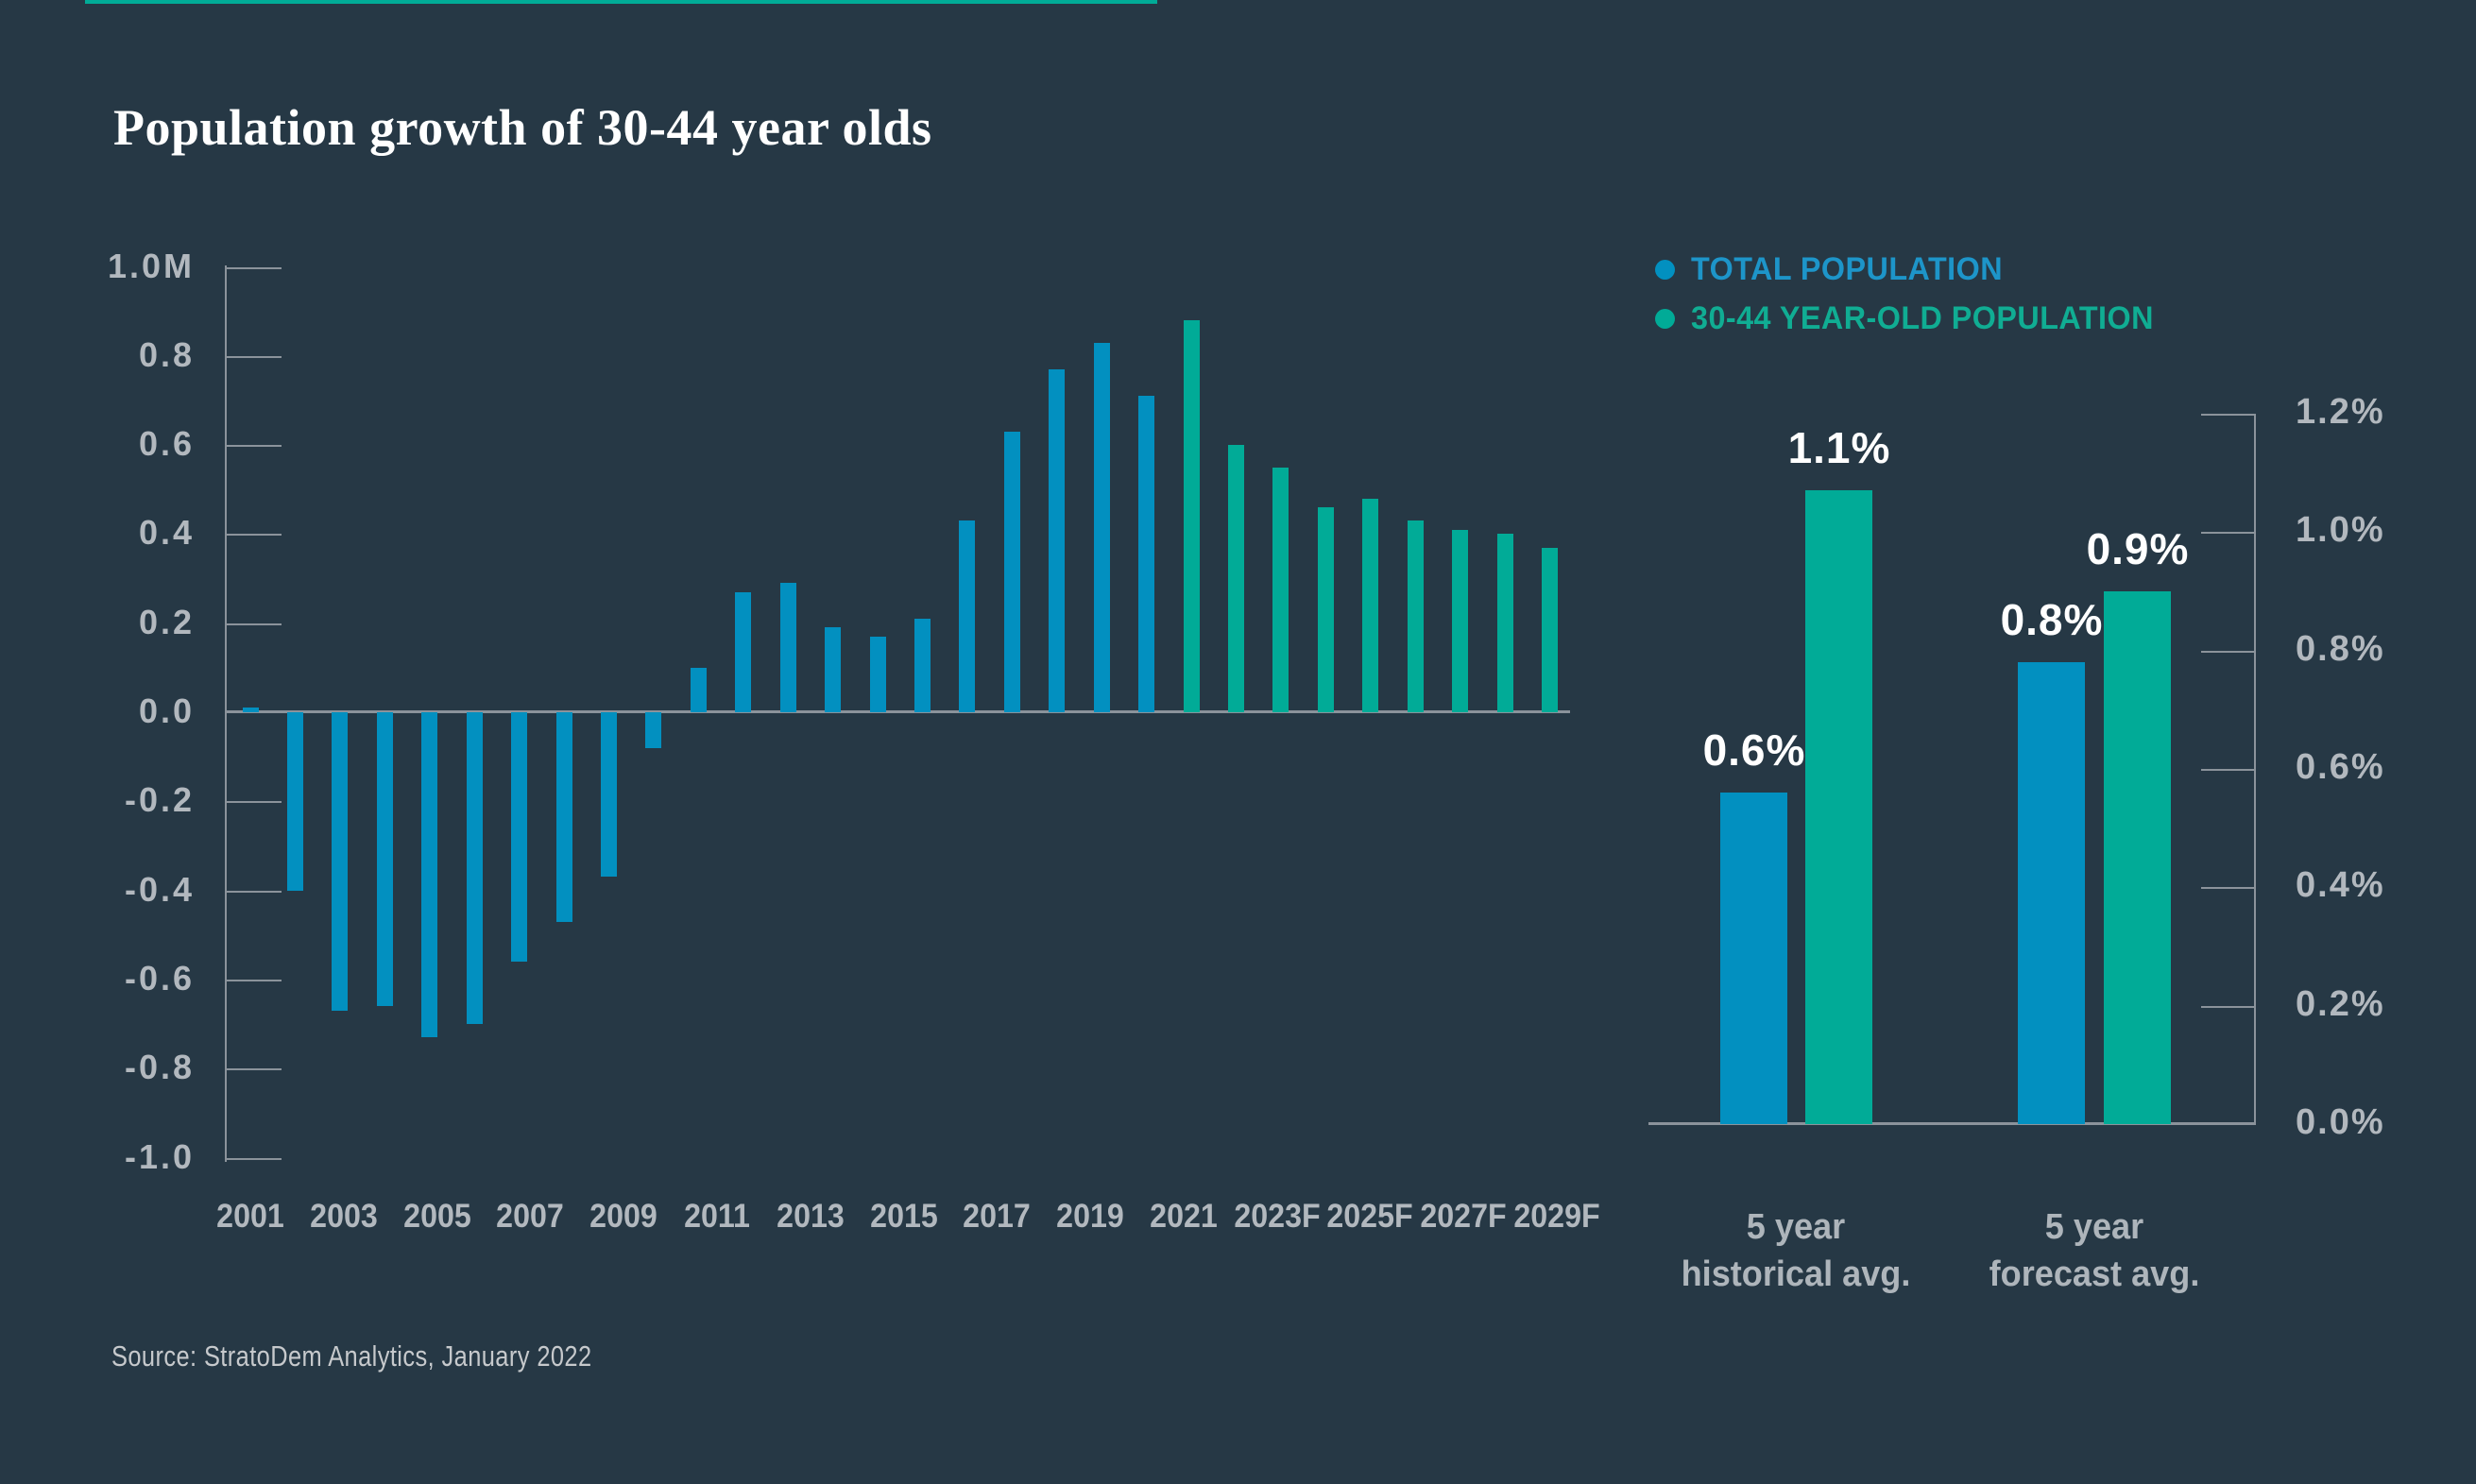 This screenshot has width=2476, height=1484. I want to click on year-bar-2008, so click(564, 817).